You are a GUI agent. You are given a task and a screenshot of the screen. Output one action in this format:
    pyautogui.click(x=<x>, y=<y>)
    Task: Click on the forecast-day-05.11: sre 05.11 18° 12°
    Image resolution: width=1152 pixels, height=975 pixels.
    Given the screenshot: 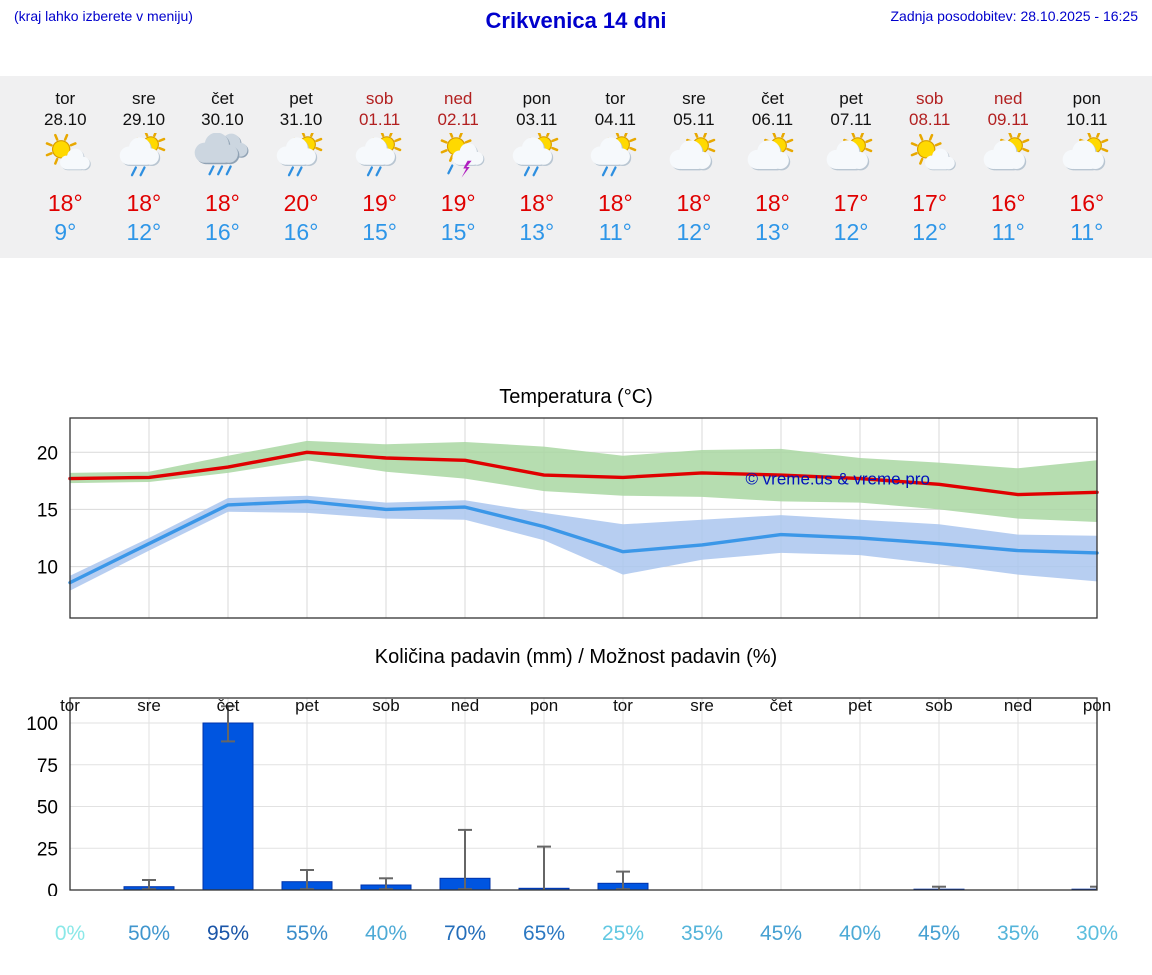 What is the action you would take?
    pyautogui.click(x=694, y=167)
    